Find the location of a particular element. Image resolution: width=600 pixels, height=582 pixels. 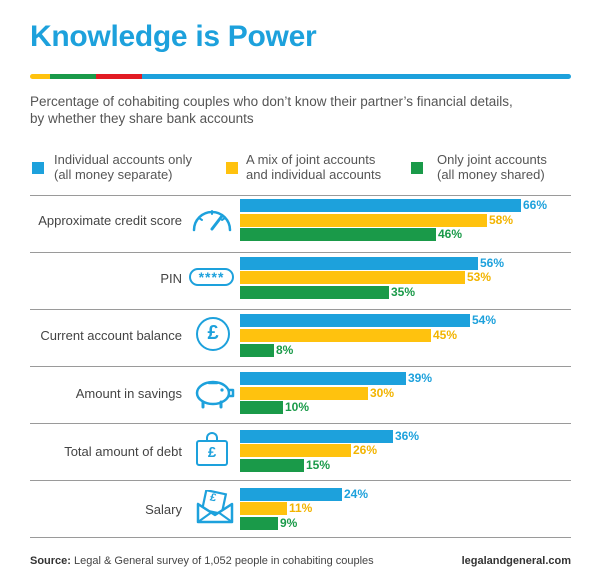

bar-value-label: 56% is located at coordinates (492, 263).